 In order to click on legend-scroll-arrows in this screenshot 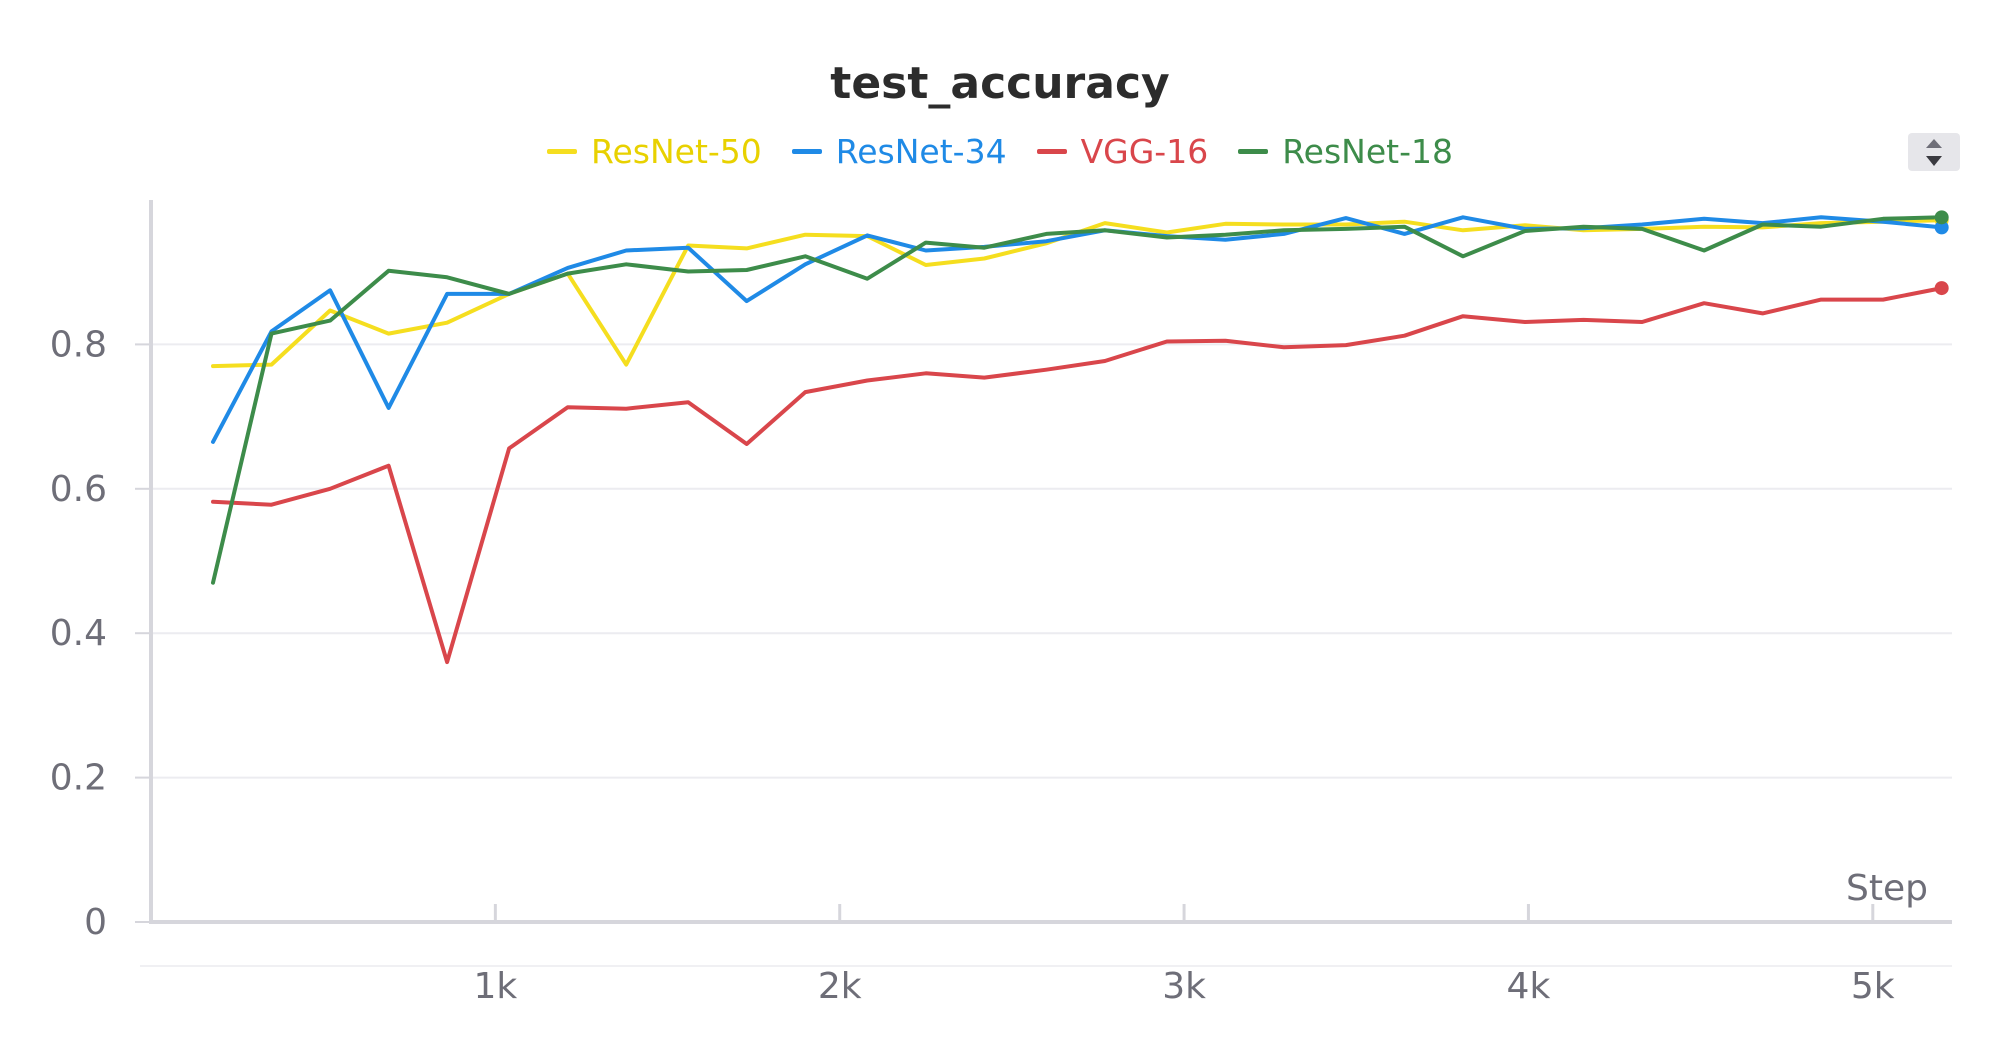, I will do `click(1934, 152)`.